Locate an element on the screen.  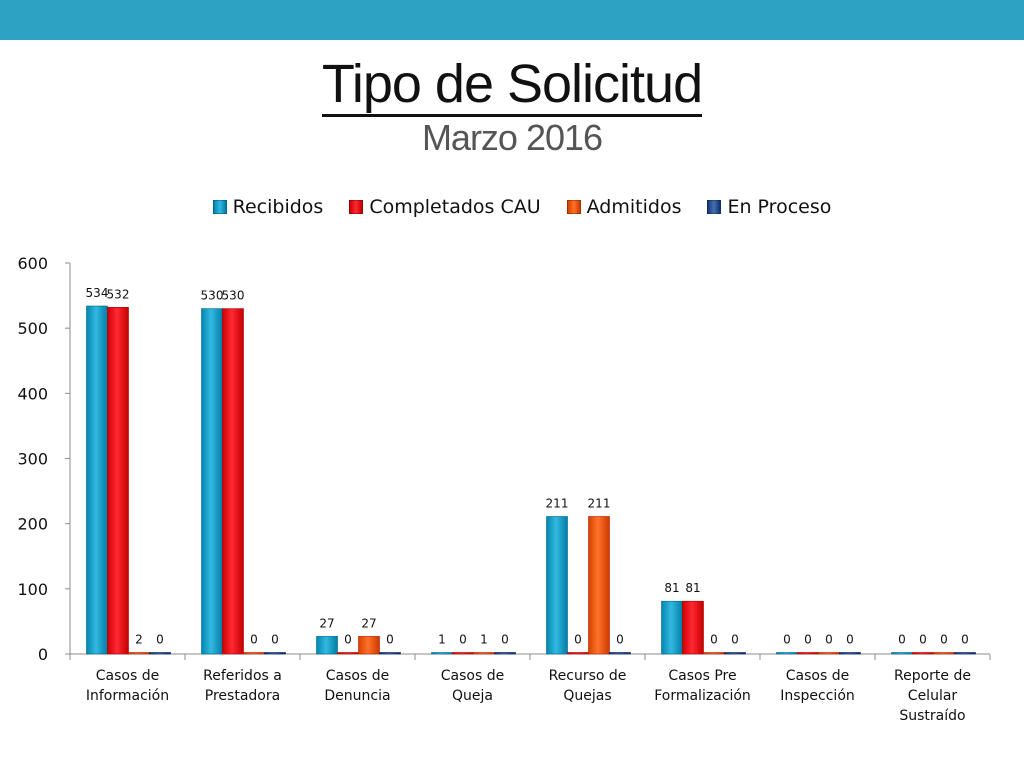
category-label: Casos de Queja is located at coordinates (472, 686).